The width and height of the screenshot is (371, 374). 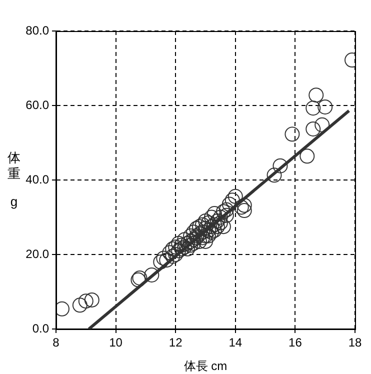 What do you see at coordinates (41, 328) in the screenshot?
I see `y-tick-label: 0.0` at bounding box center [41, 328].